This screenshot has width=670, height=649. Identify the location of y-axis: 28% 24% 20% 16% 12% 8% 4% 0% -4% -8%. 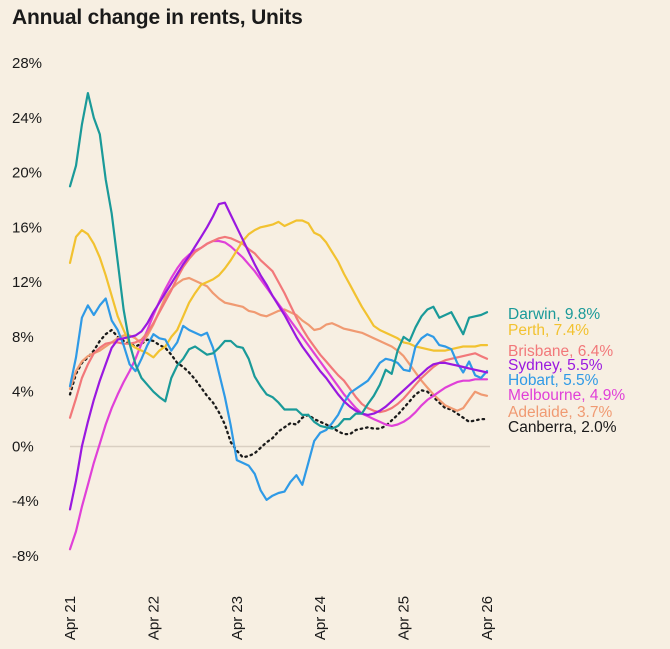
(27, 310).